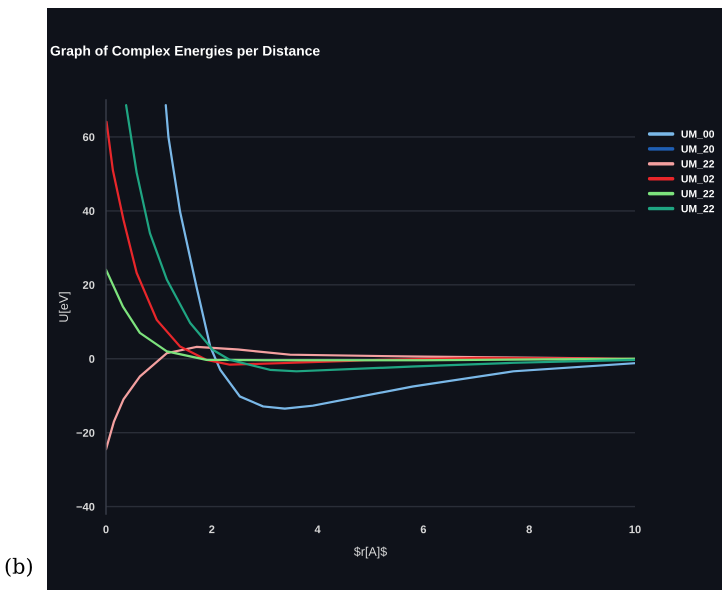 Image resolution: width=722 pixels, height=590 pixels. Describe the element at coordinates (370, 552) in the screenshot. I see `x-axis-title: $r[A]$` at that location.